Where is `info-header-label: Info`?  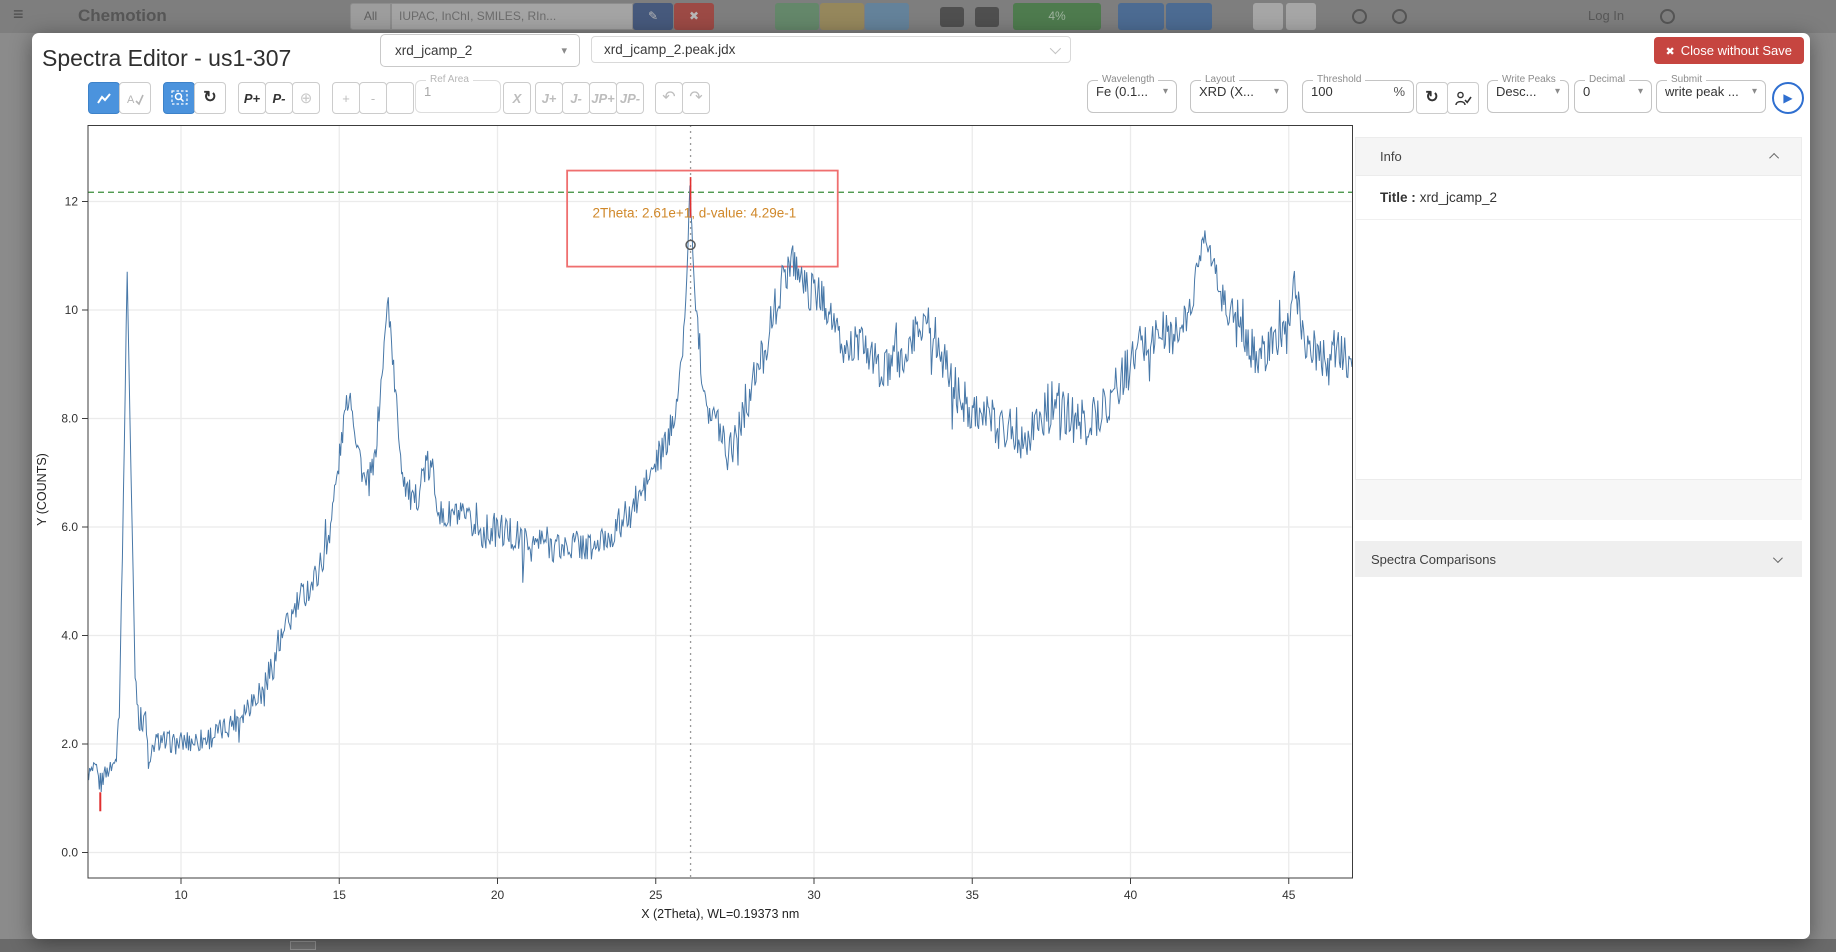
info-header-label: Info is located at coordinates (1391, 156).